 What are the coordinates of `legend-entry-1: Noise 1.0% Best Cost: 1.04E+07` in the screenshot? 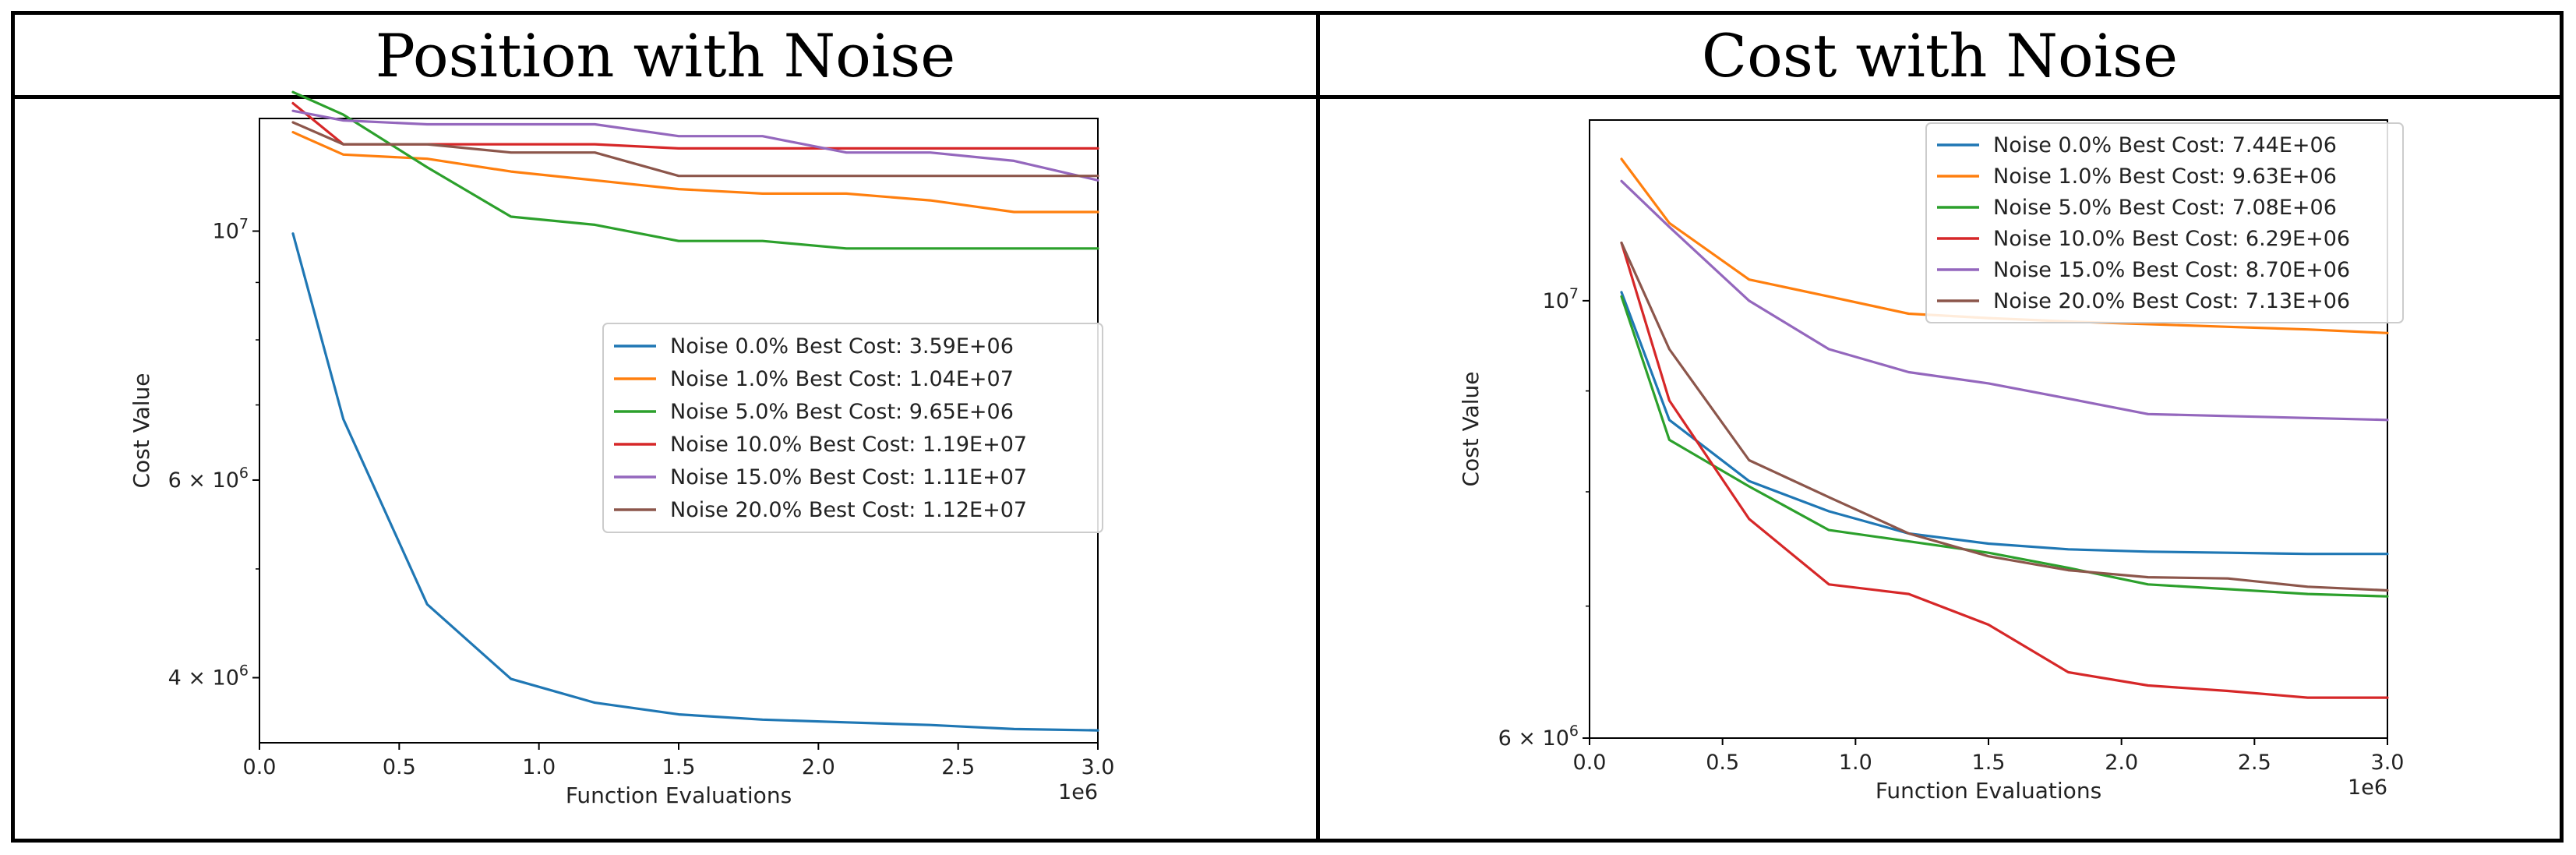 It's located at (842, 379).